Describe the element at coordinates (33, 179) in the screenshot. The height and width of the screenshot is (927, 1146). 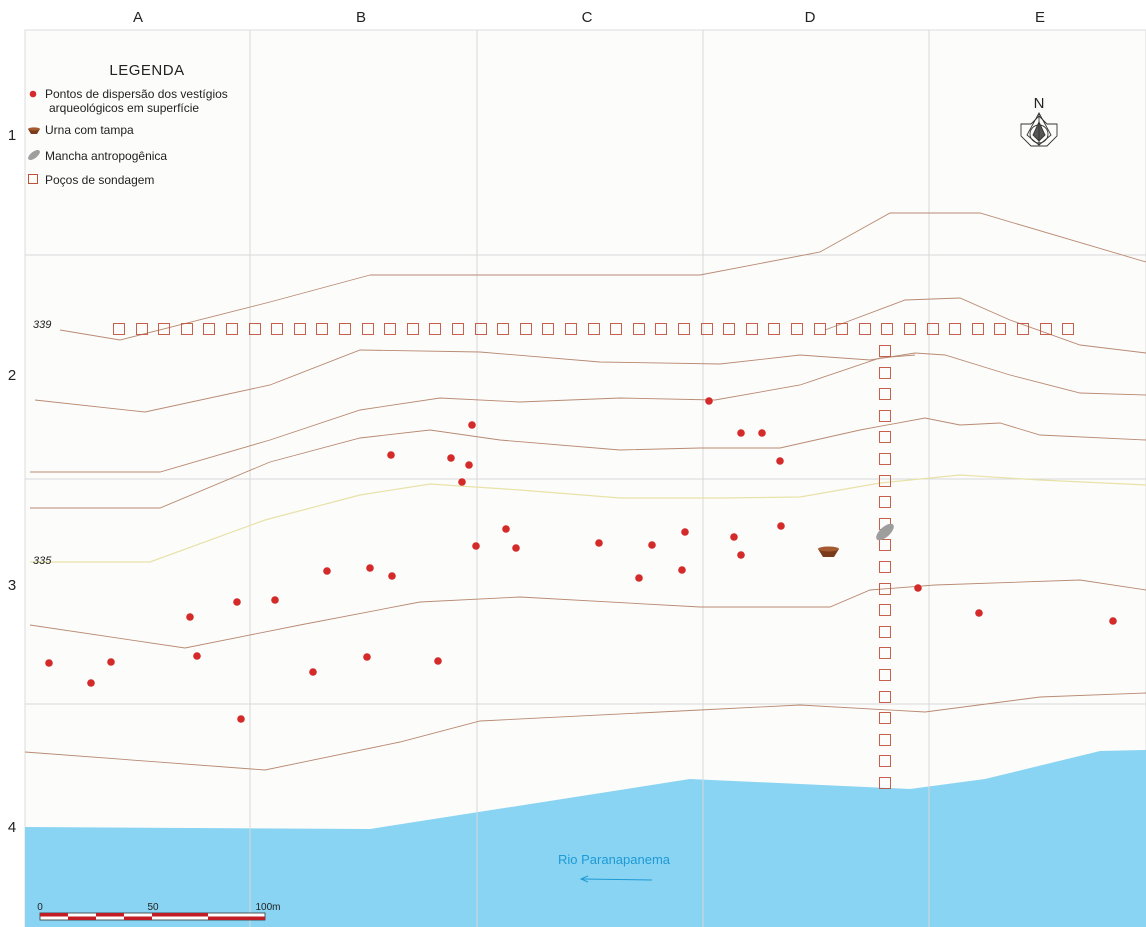
I see `test-pit-icon` at that location.